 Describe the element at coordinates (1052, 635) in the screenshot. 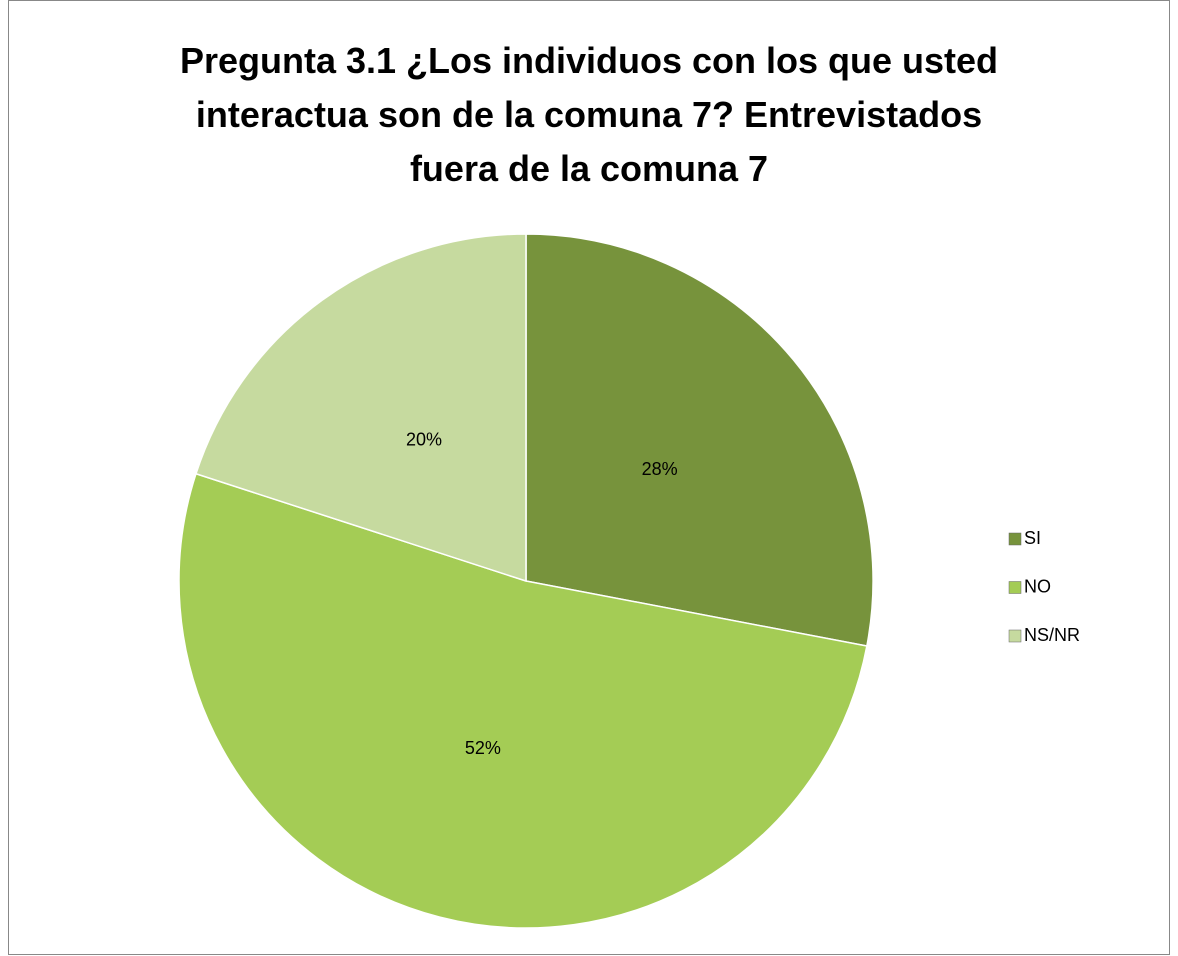

I see `legend-label: NS/NR` at that location.